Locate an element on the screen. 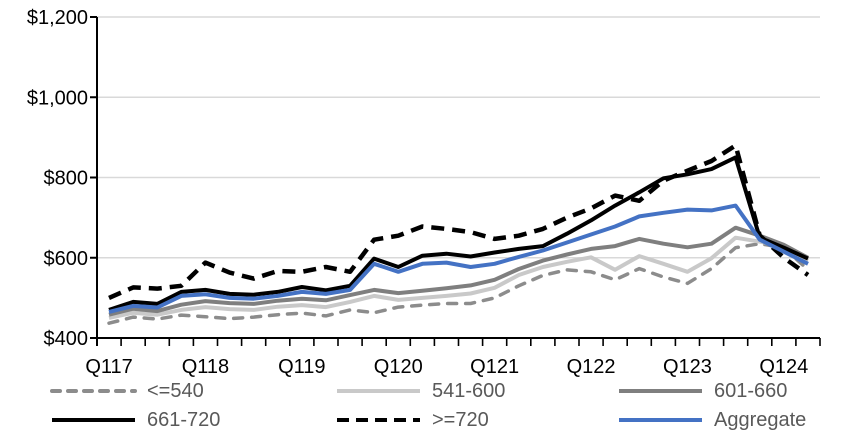  x-tick-label: Q120 is located at coordinates (398, 367).